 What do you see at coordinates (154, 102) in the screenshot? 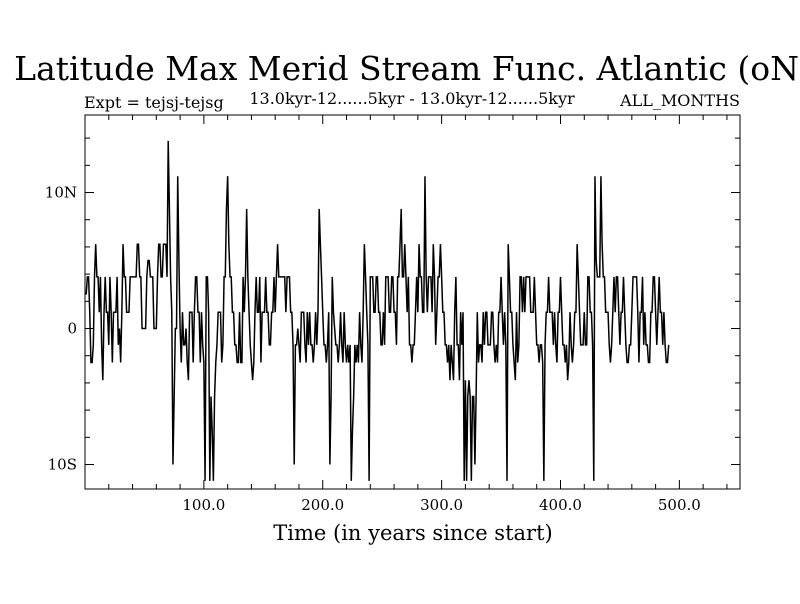
I see `experiment-label: Expt = tejsj-tejsg` at bounding box center [154, 102].